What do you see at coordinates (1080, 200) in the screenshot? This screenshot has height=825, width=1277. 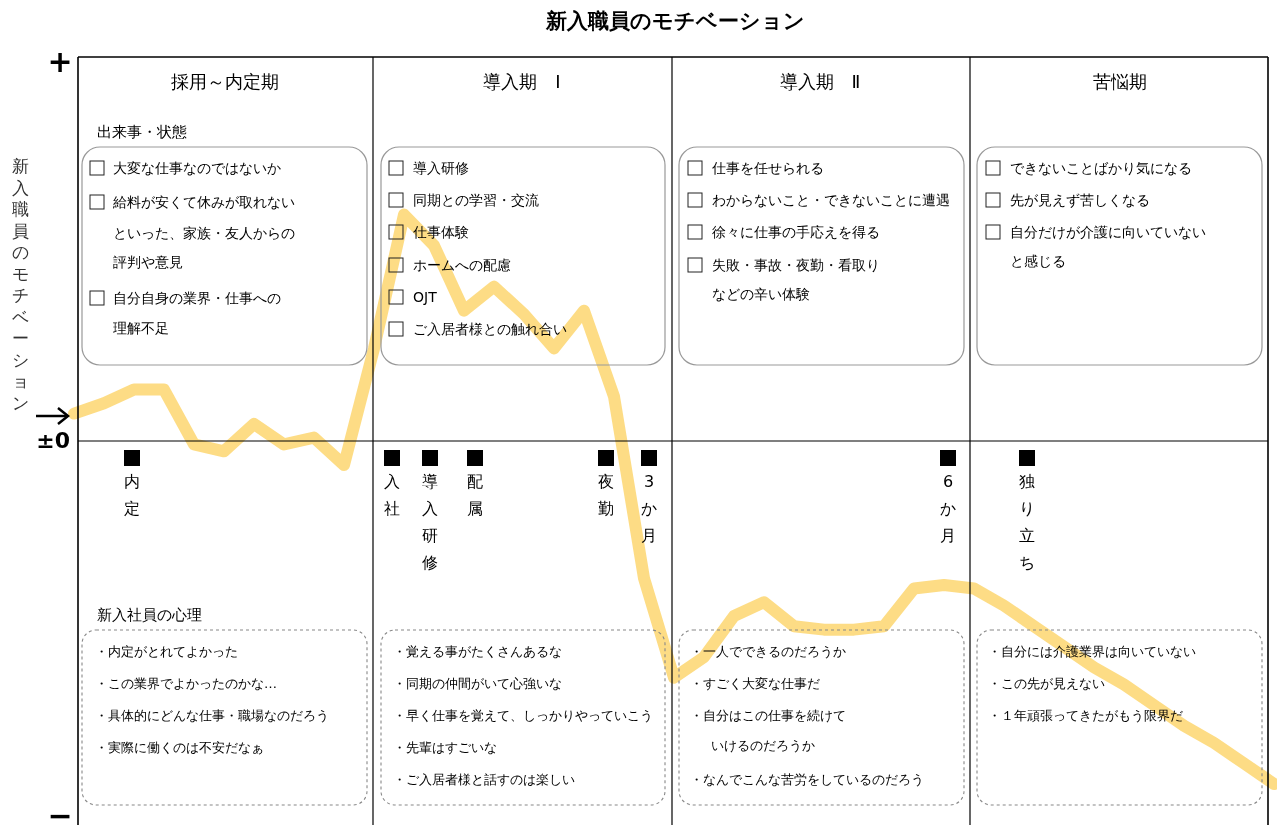 I see `text: 先が見えず苦しくなる` at bounding box center [1080, 200].